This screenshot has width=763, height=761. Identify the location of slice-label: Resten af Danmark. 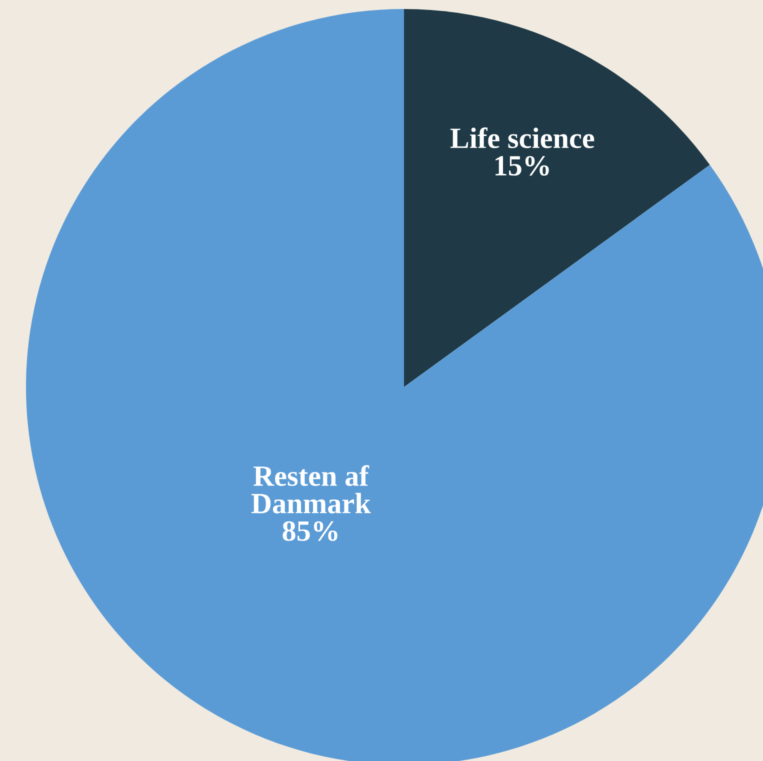
(311, 489).